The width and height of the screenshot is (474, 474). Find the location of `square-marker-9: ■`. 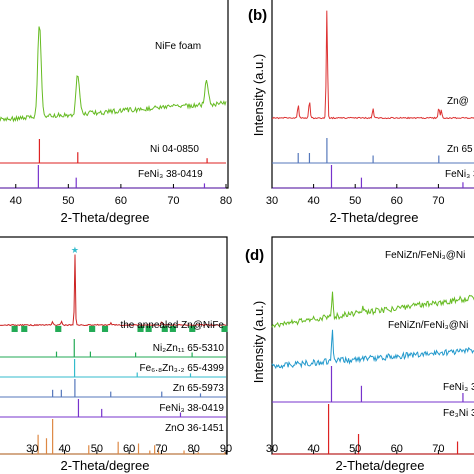

square-marker-9: ■ is located at coordinates (173, 328).